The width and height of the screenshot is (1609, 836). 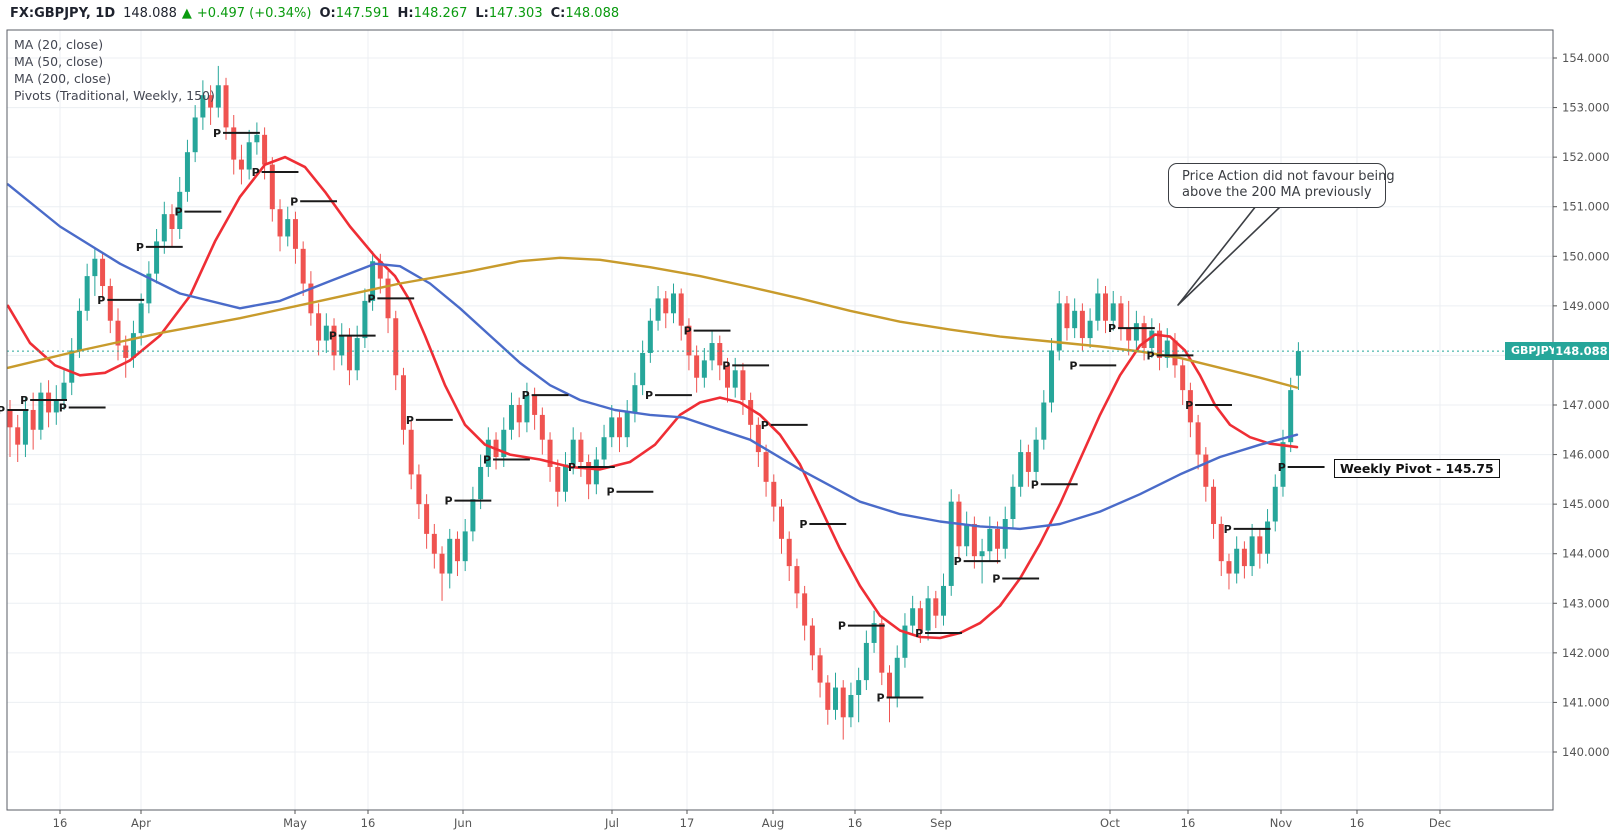 I want to click on price-tick-label: 149.000, so click(x=1585, y=306).